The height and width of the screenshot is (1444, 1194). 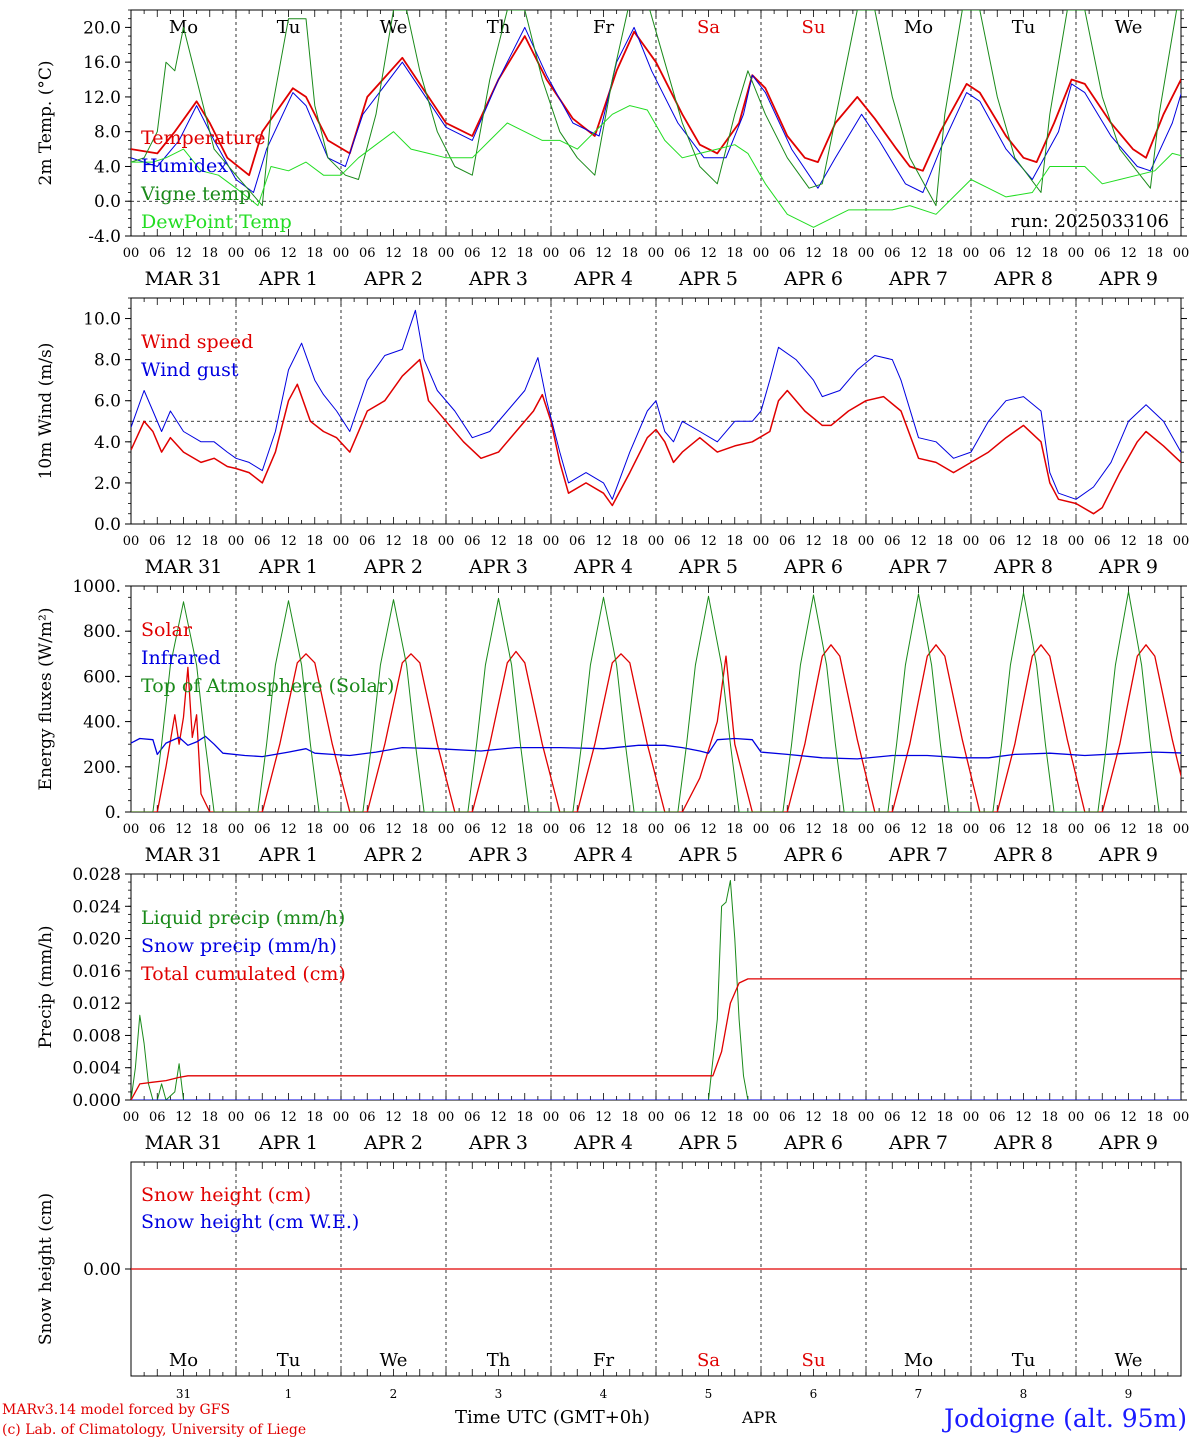 I want to click on day-name: Su, so click(x=814, y=1360).